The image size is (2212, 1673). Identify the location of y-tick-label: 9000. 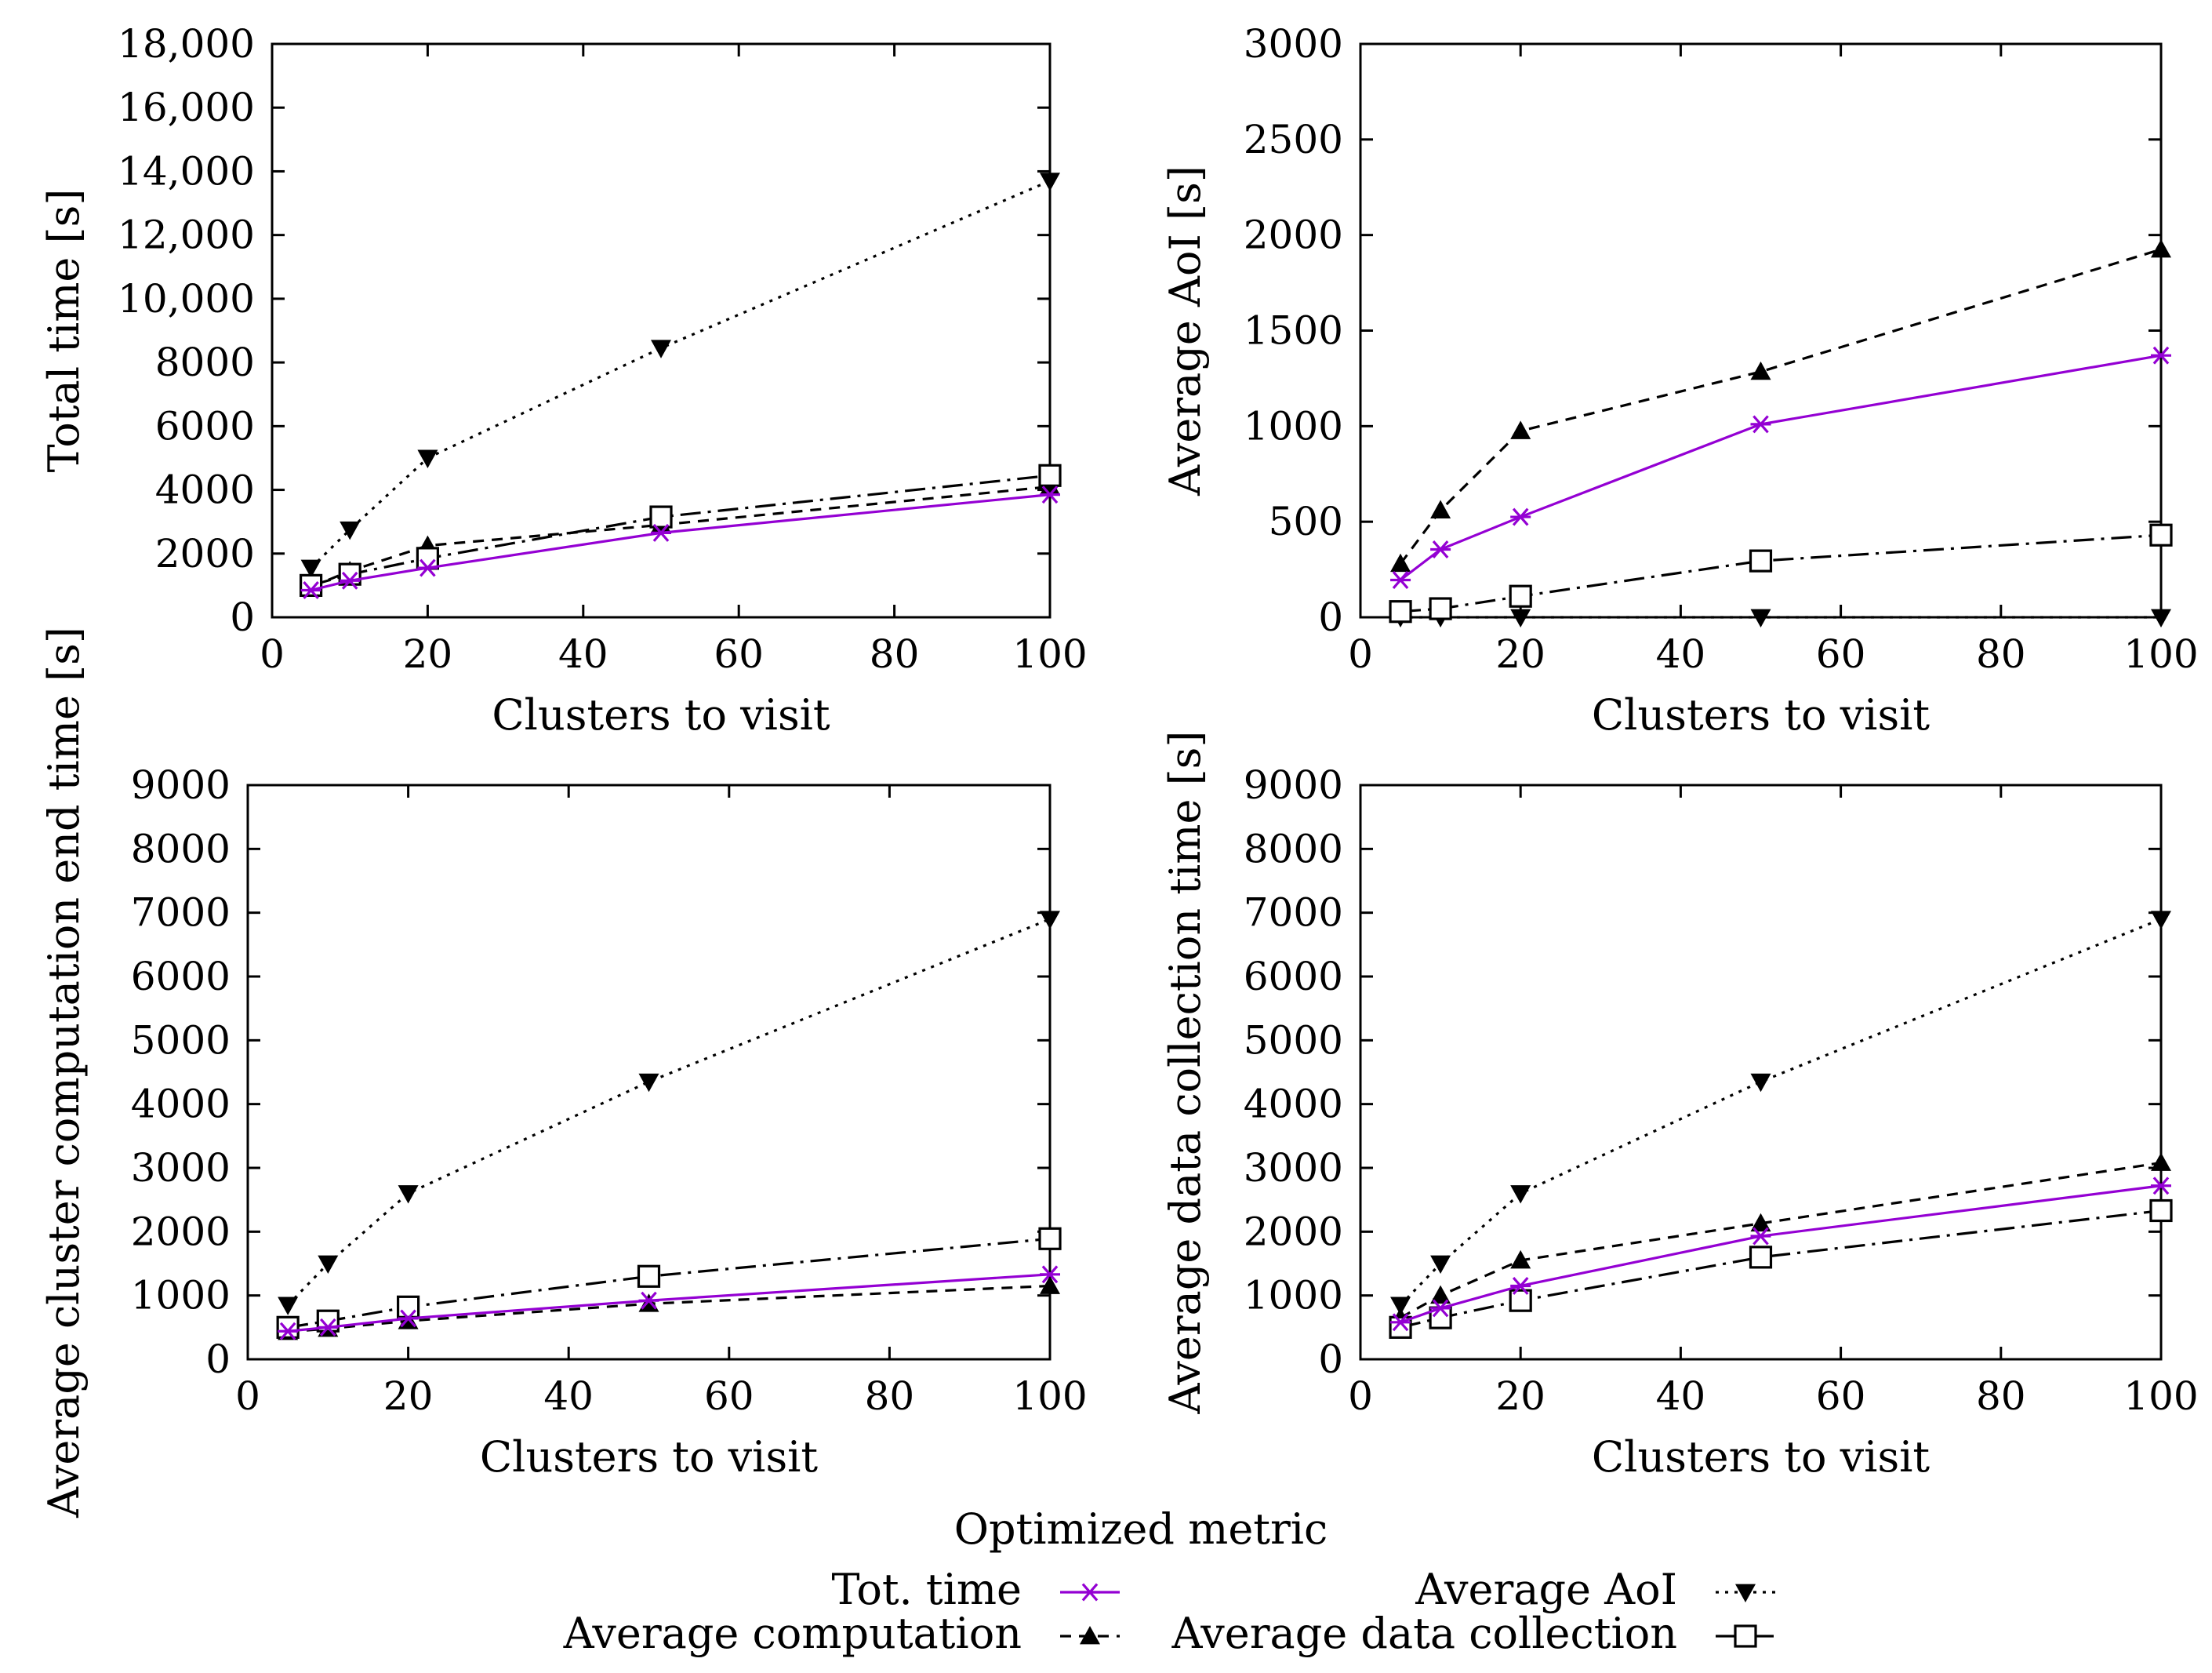
(1293, 785).